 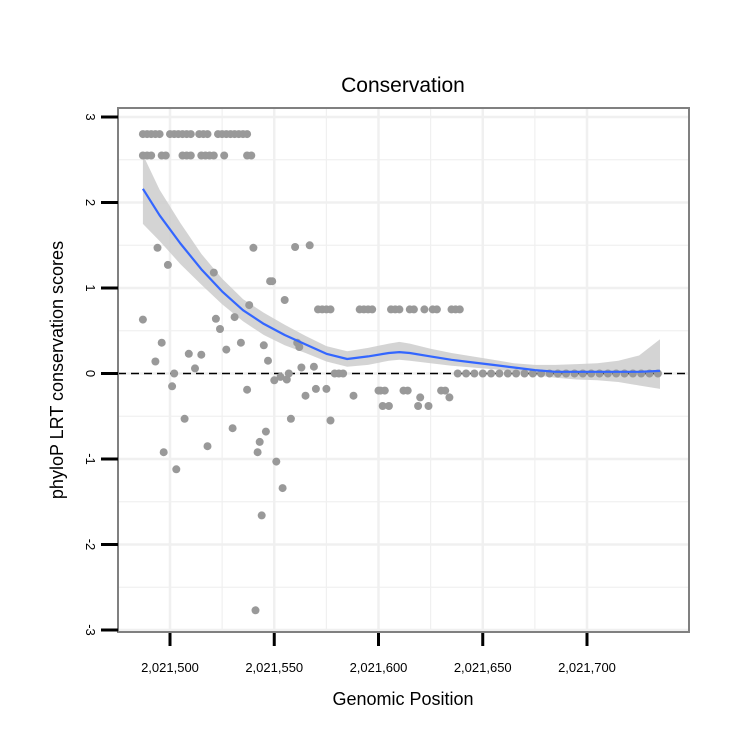 I want to click on y-tick-label: 0, so click(x=90, y=373).